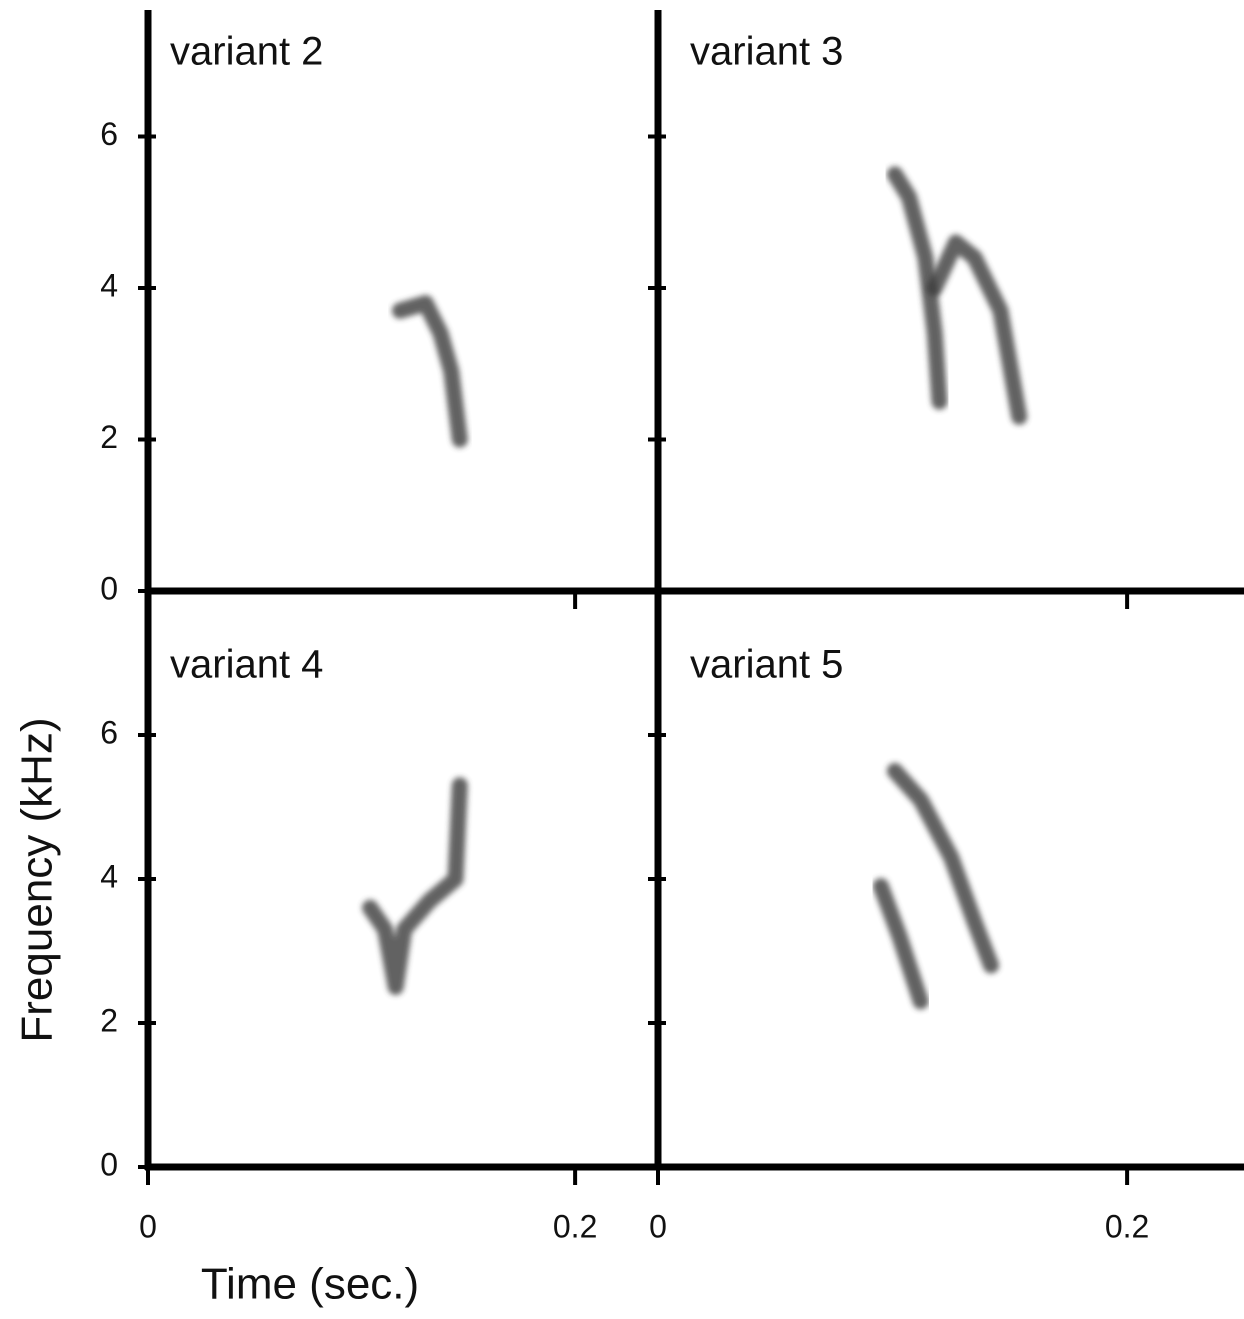 The height and width of the screenshot is (1319, 1244). What do you see at coordinates (37, 879) in the screenshot?
I see `y-axis-label: Frequency (kHz)` at bounding box center [37, 879].